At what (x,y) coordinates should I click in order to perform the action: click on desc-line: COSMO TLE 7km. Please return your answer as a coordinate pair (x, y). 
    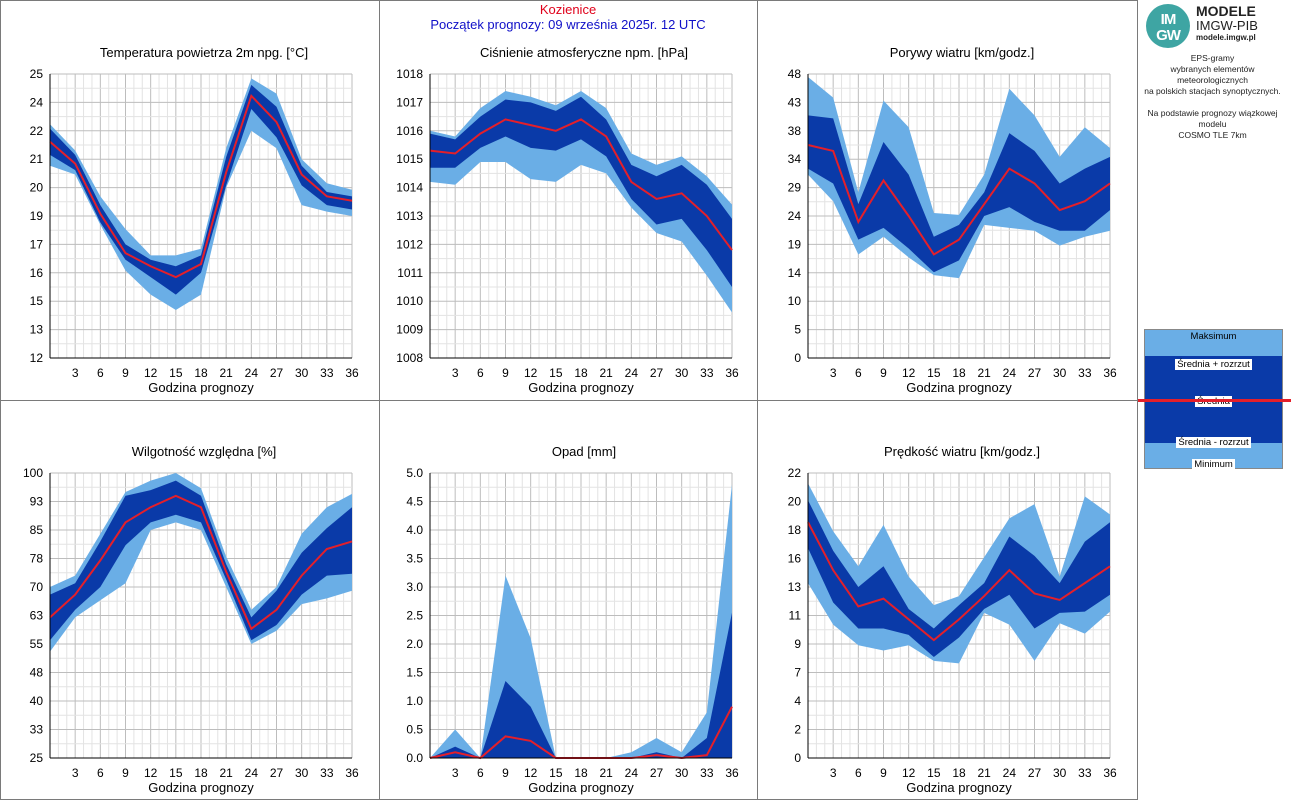
    Looking at the image, I should click on (1212, 135).